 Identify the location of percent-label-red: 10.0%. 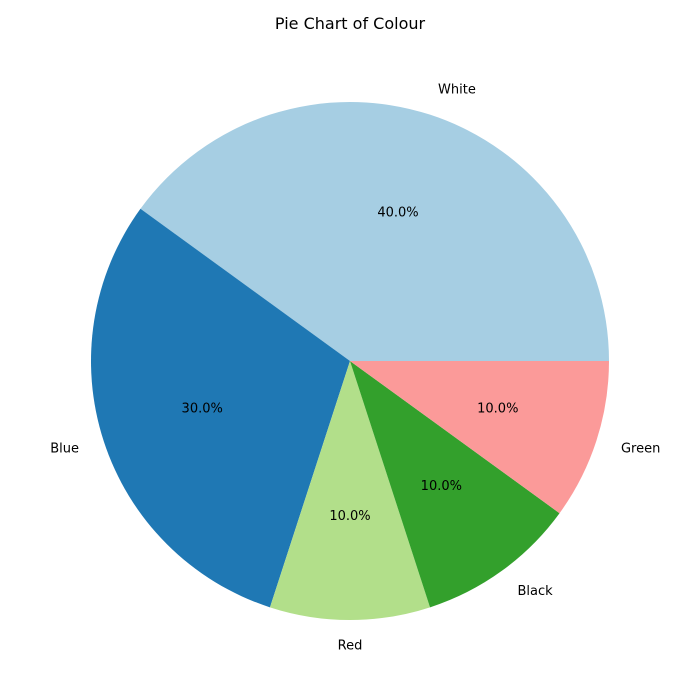
(349, 516).